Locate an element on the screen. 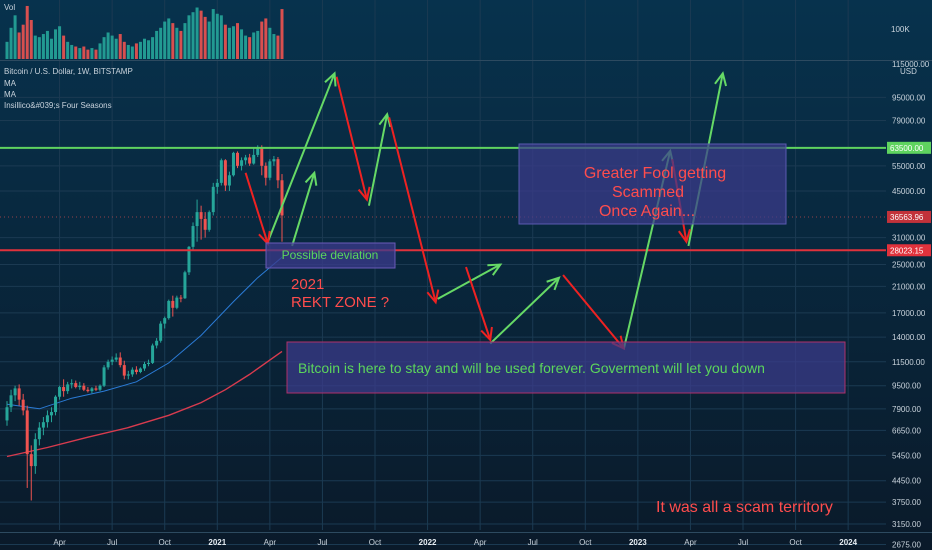 This screenshot has height=550, width=932. red-arrow-3-head is located at coordinates (486, 334).